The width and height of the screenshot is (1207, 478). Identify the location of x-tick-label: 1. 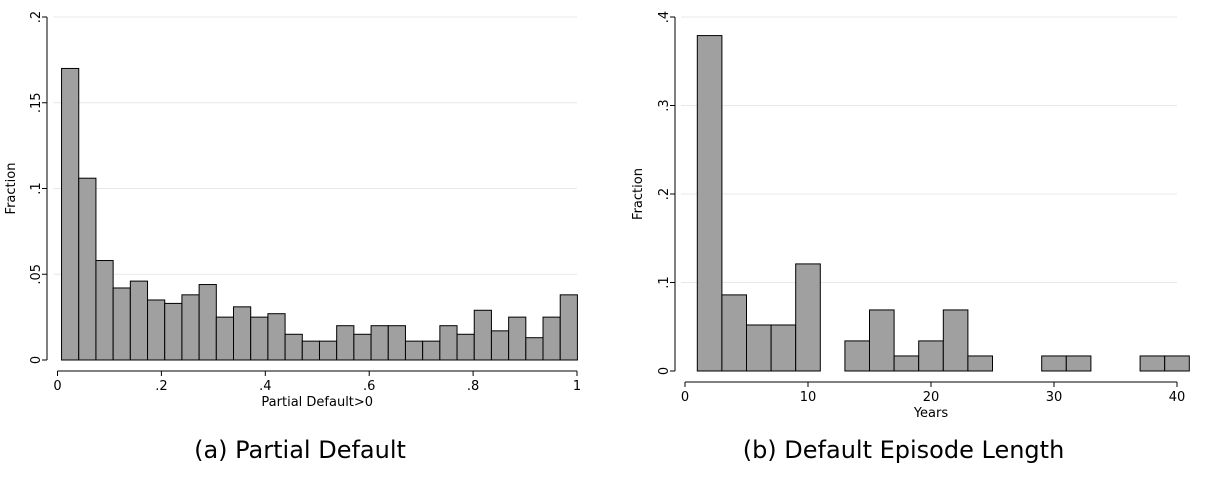
(577, 386).